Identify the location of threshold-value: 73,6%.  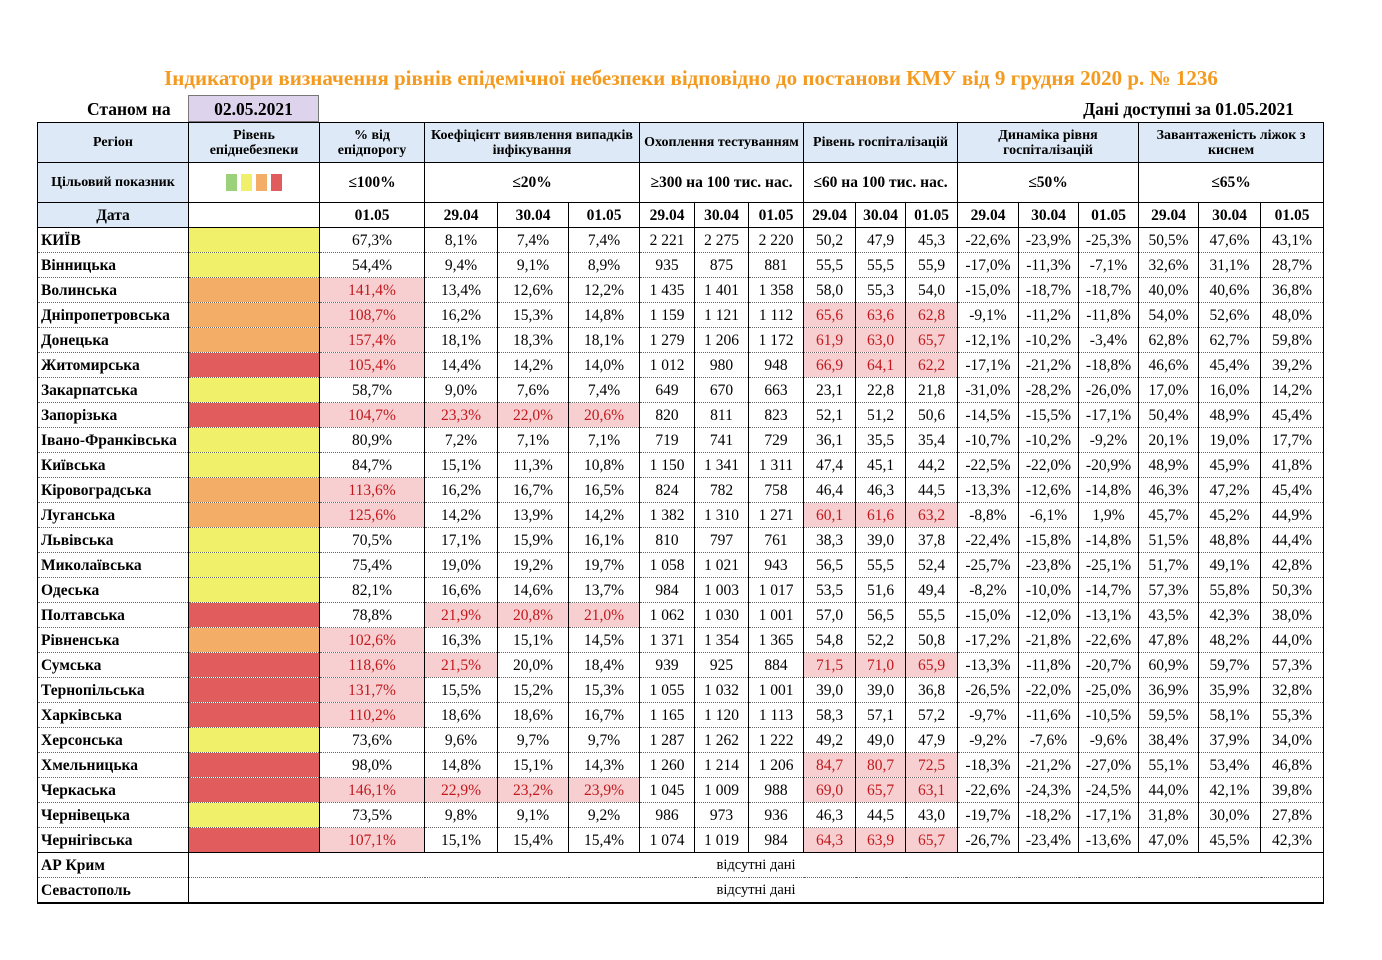
(372, 740).